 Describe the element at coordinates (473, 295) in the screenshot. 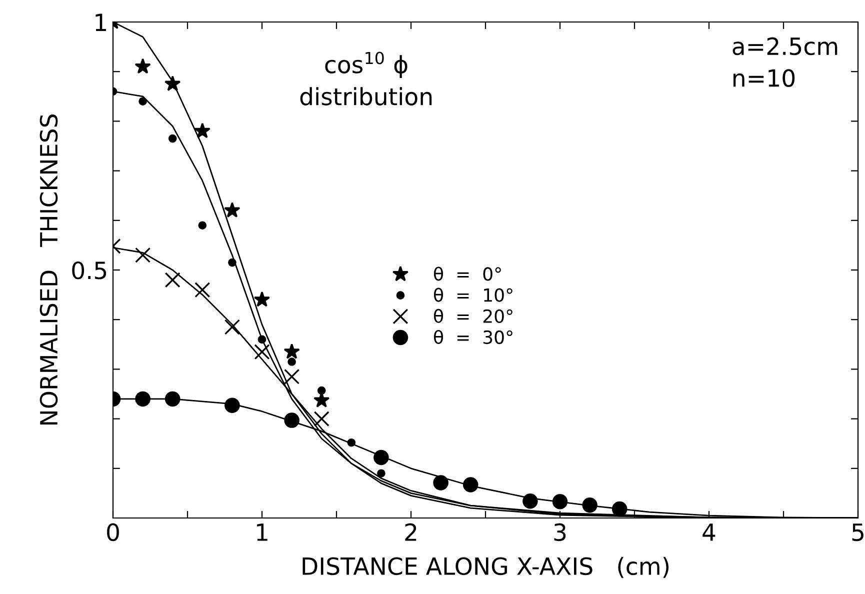

I see `legend-label: θ = 10°` at that location.